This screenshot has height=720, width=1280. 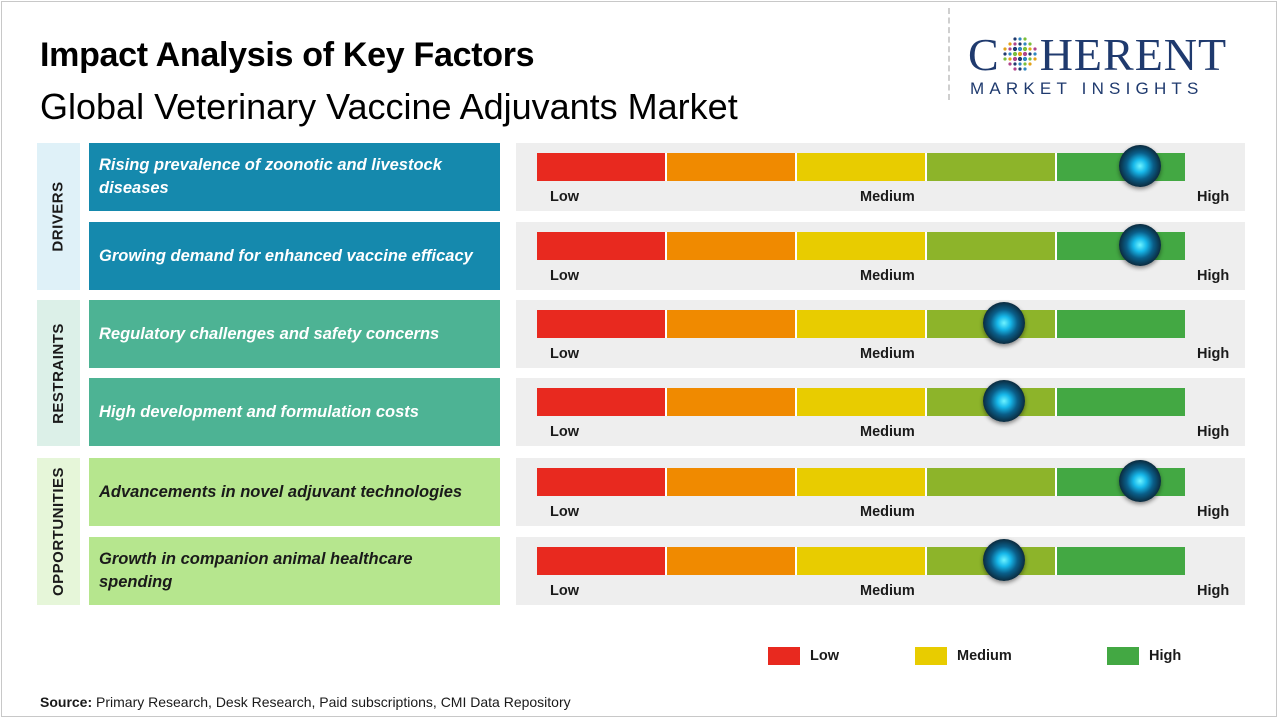 I want to click on category-label-text: OPPORTUNITIES, so click(x=59, y=531).